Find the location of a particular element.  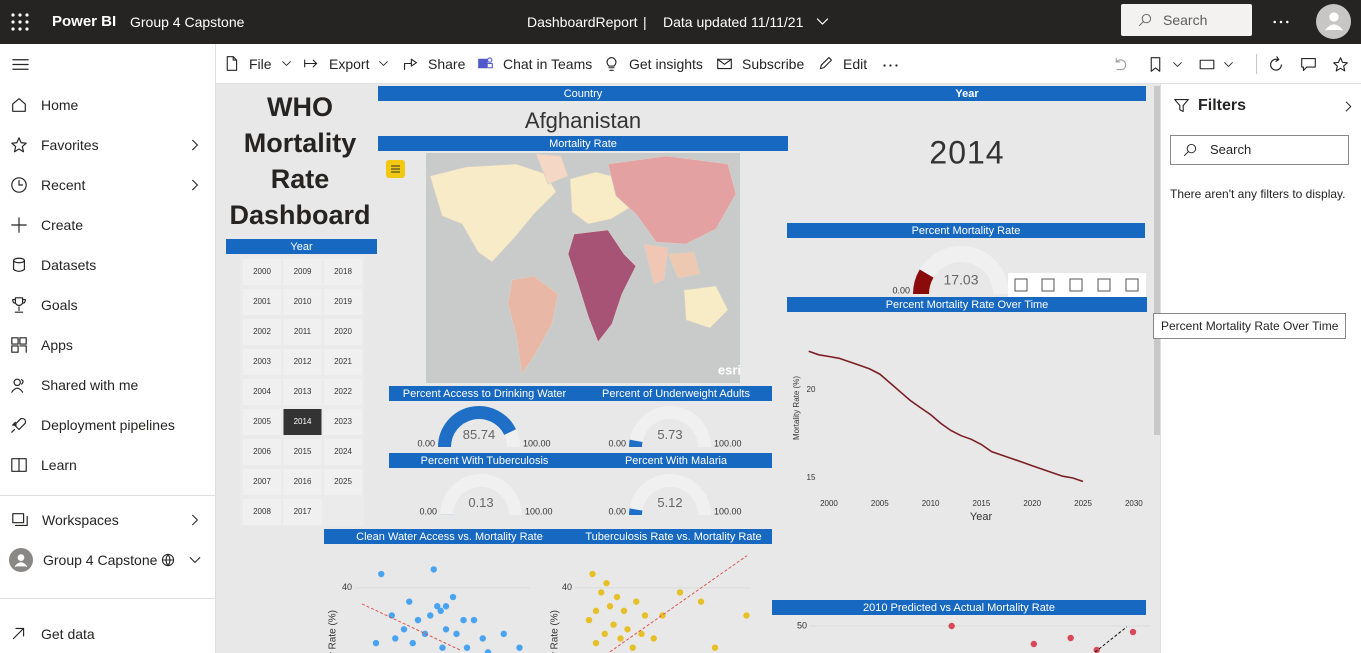

toolbar-label: Edit is located at coordinates (855, 64).